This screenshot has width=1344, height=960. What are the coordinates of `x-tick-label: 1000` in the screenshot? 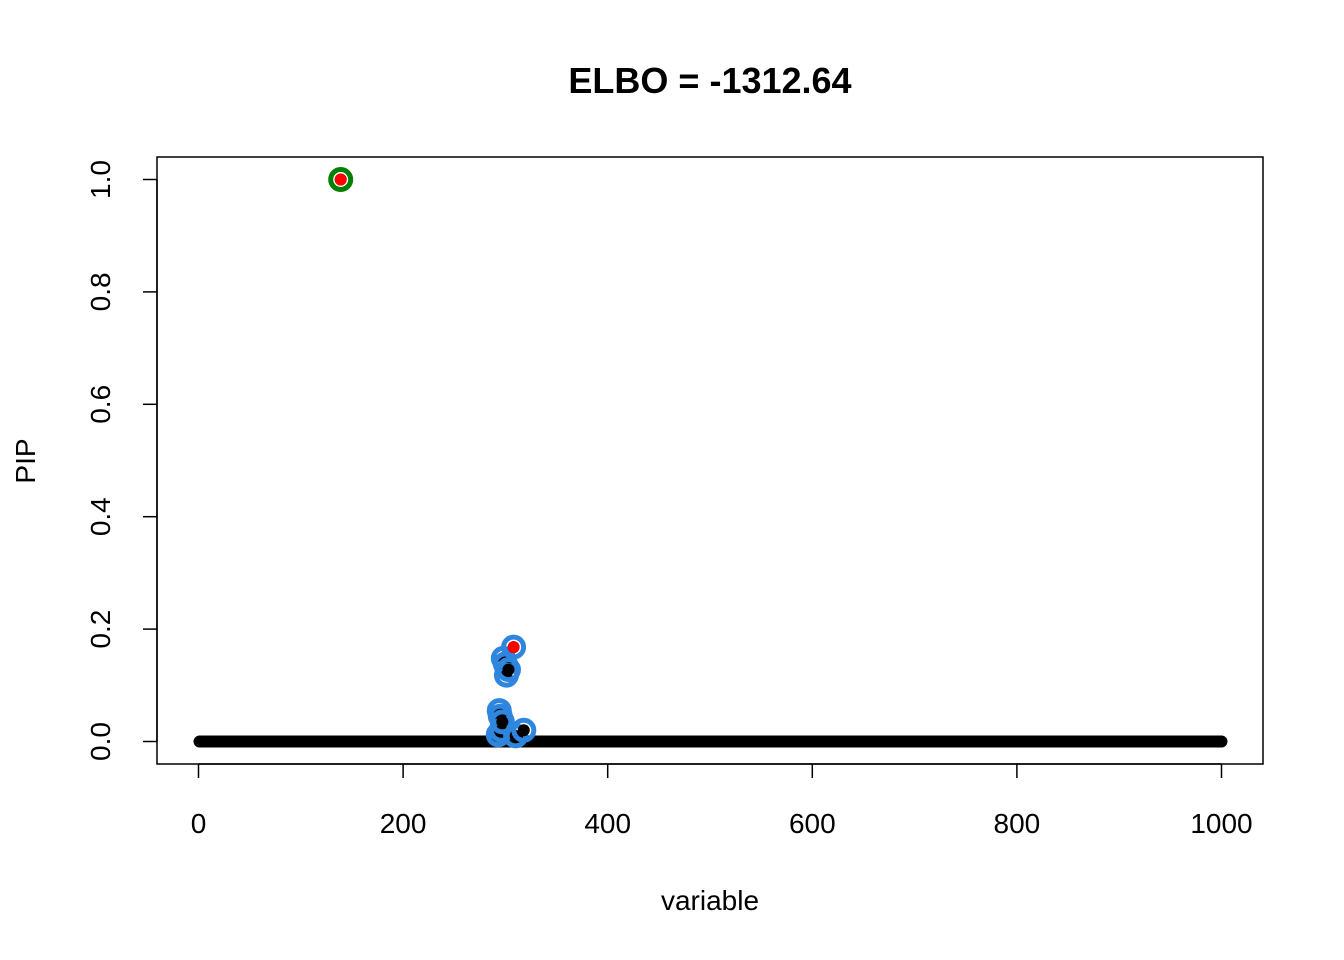 It's located at (1221, 823).